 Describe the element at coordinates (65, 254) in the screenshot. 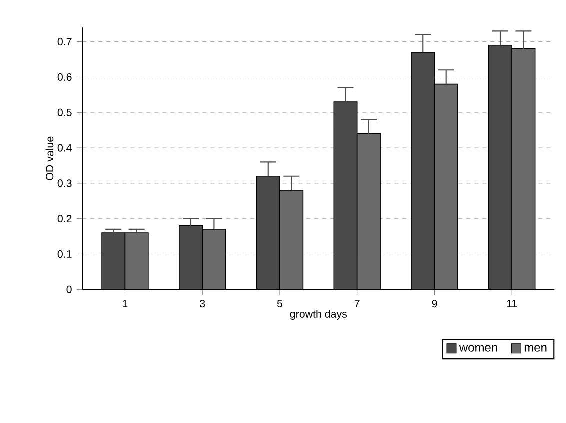

I see `y-tick-label: 0.1` at that location.